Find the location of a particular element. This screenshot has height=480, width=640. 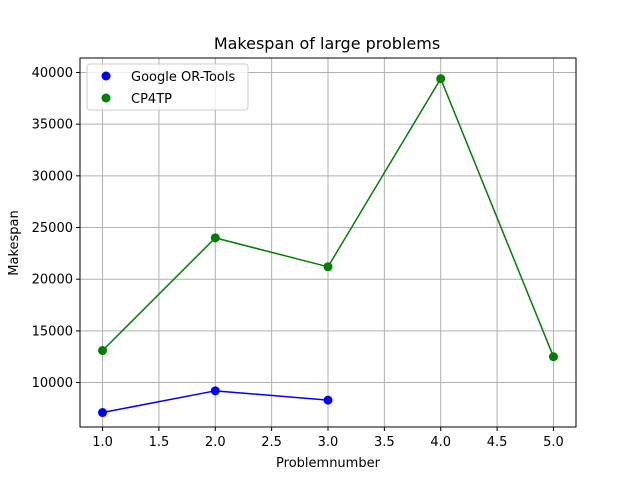

x-axis: 1.0 1.5 2.0 2.5 3.0 3.5 4.0 4.5 5.0 is located at coordinates (328, 438).